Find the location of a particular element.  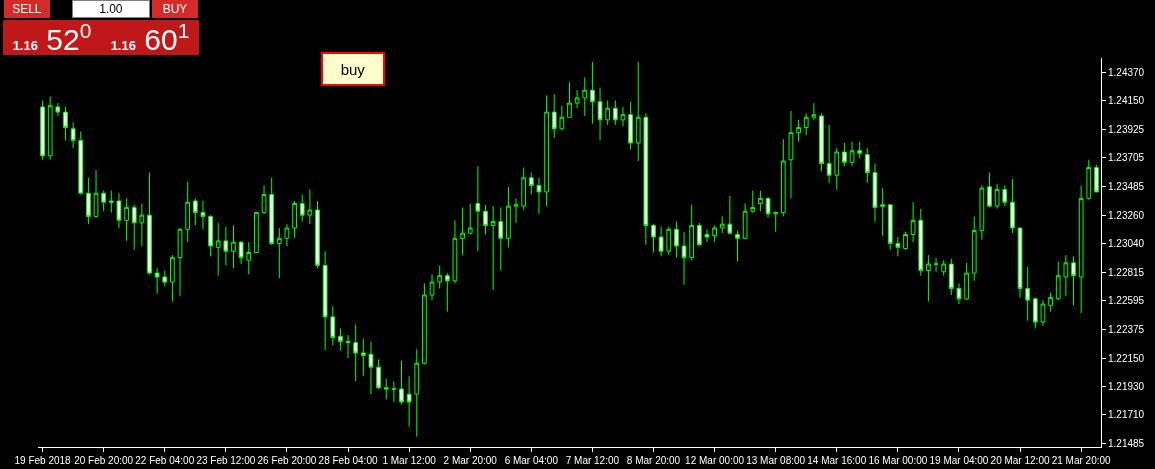

x-tick-label: 26 Feb 20:00 is located at coordinates (287, 460).